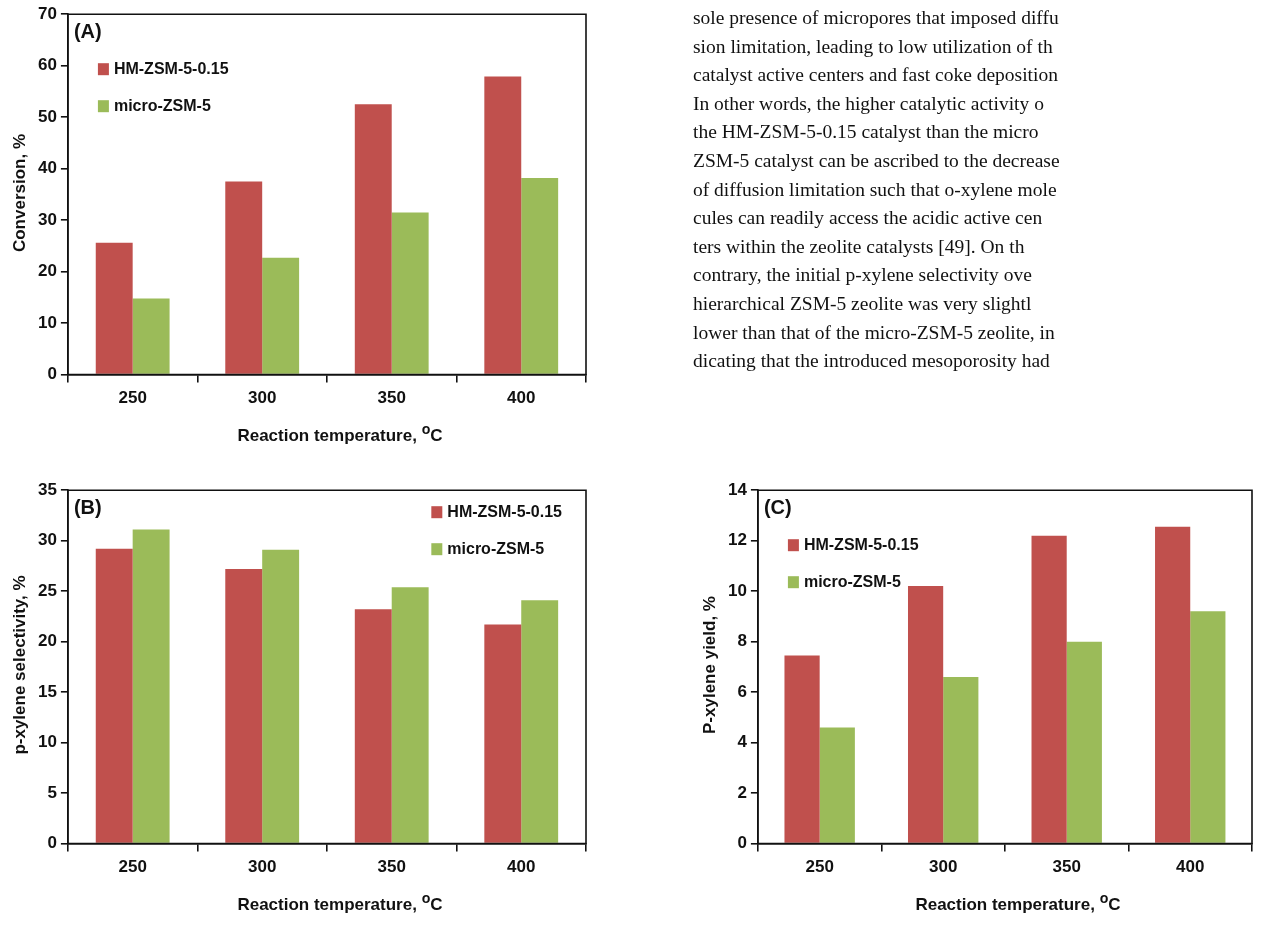 Image resolution: width=1266 pixels, height=931 pixels. I want to click on annotation: (B), so click(87, 506).